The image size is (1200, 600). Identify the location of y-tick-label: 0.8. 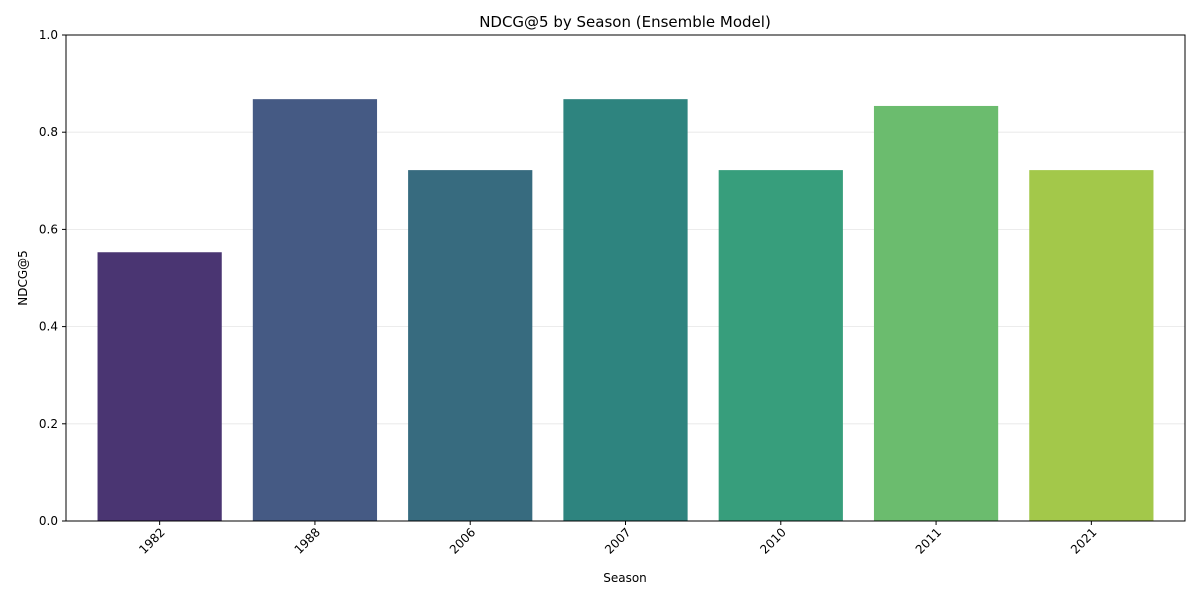
(48, 132).